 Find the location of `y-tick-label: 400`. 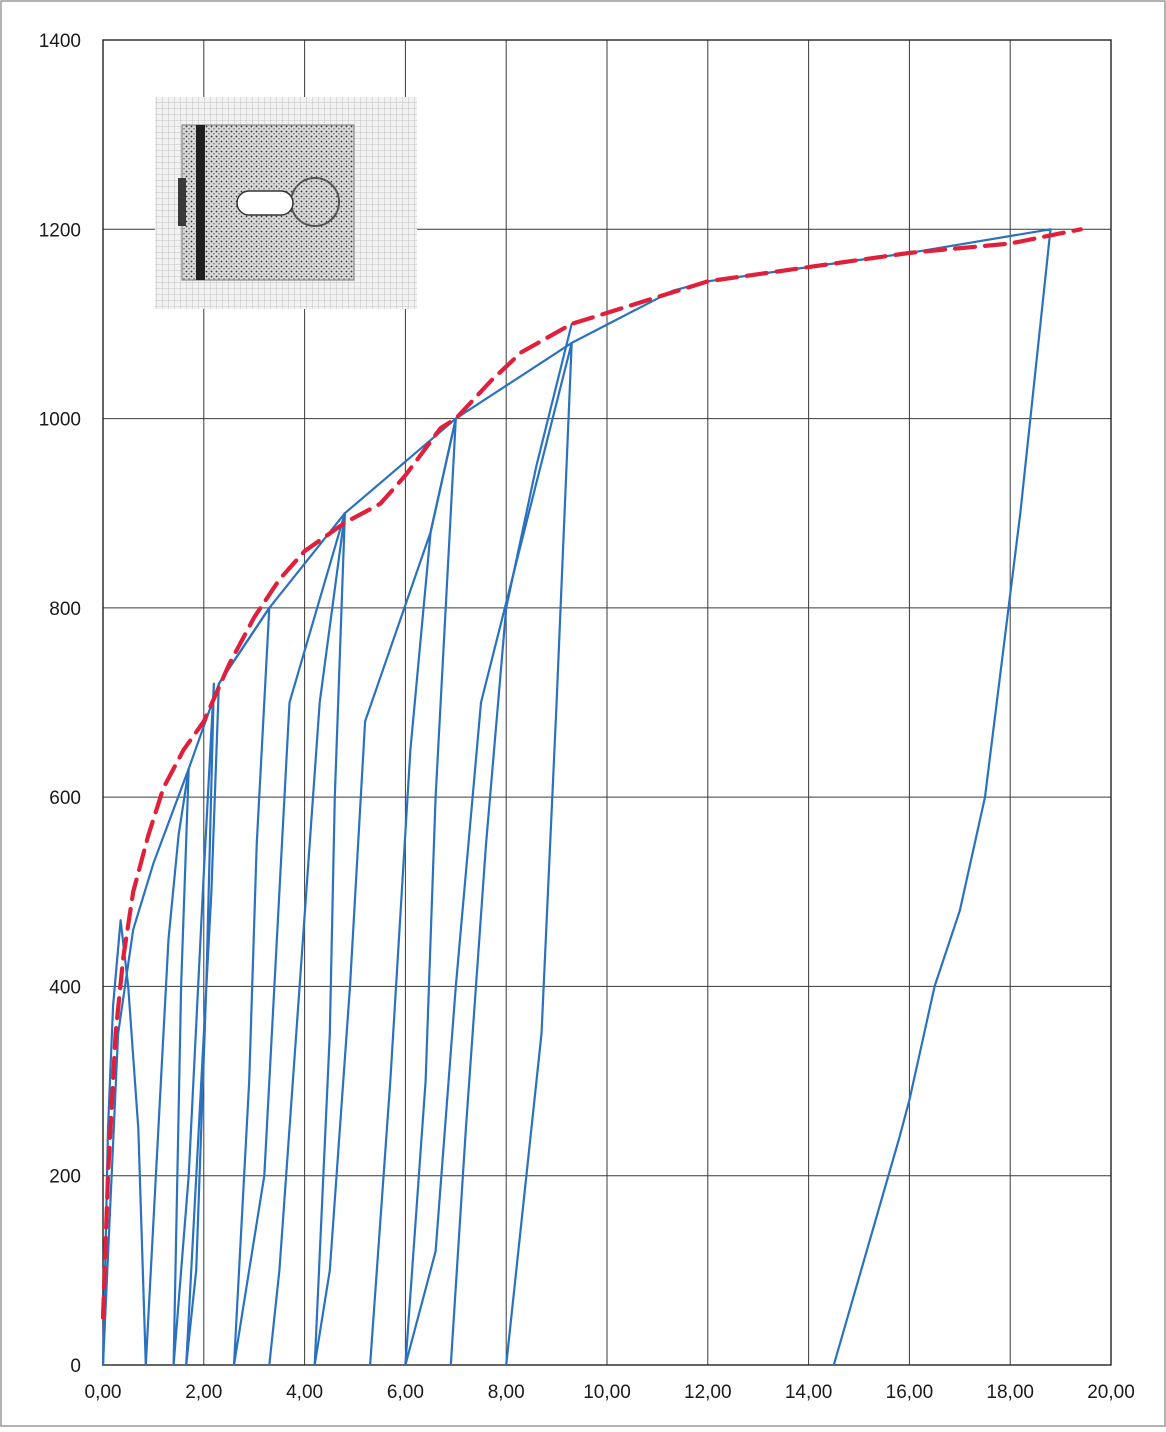

y-tick-label: 400 is located at coordinates (65, 987).